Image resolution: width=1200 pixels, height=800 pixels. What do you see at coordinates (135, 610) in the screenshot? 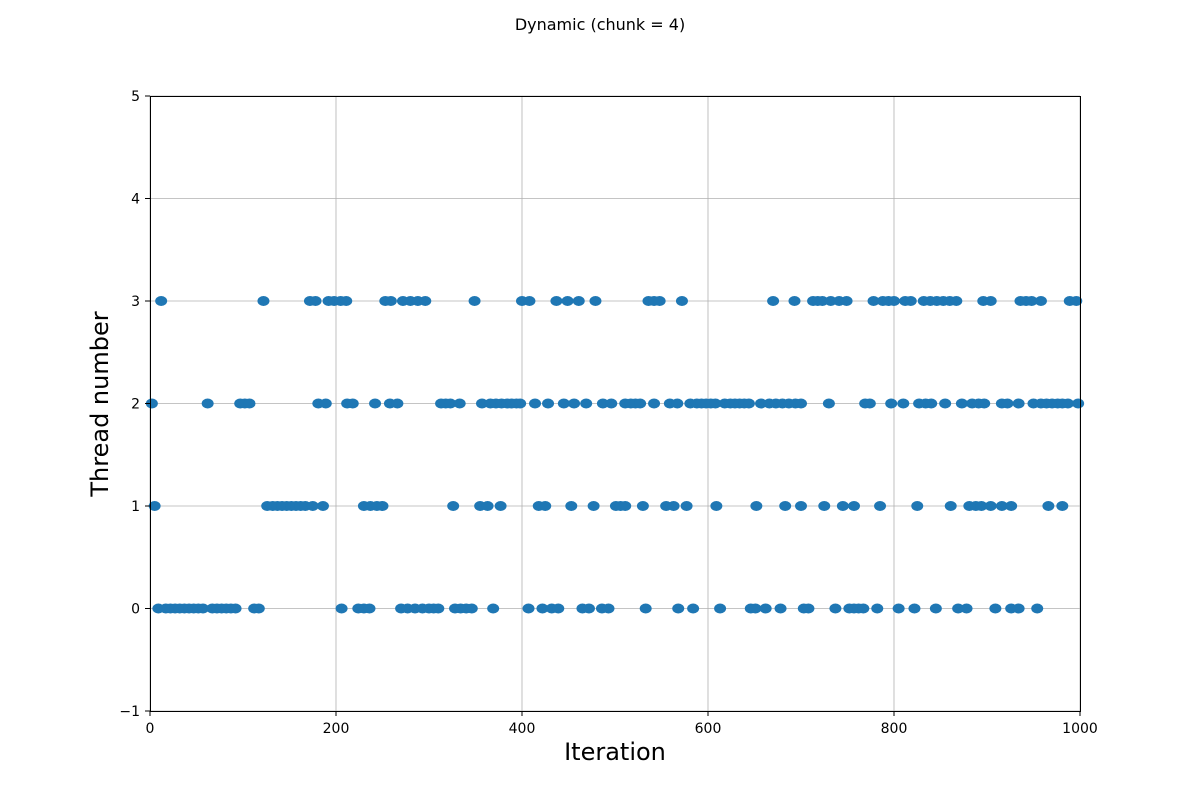
I see `y-tick-label: 0` at bounding box center [135, 610].